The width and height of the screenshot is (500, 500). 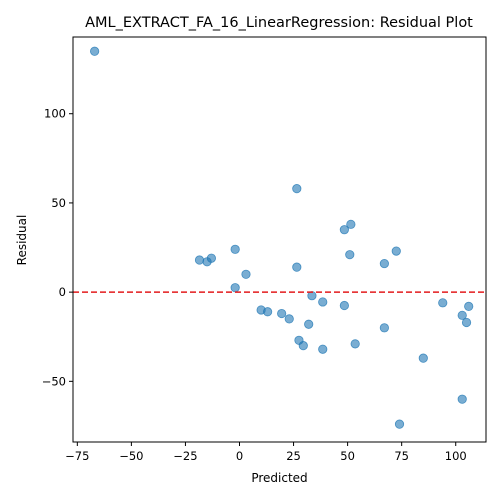 I want to click on y-axis-label: Residual, so click(x=22, y=240).